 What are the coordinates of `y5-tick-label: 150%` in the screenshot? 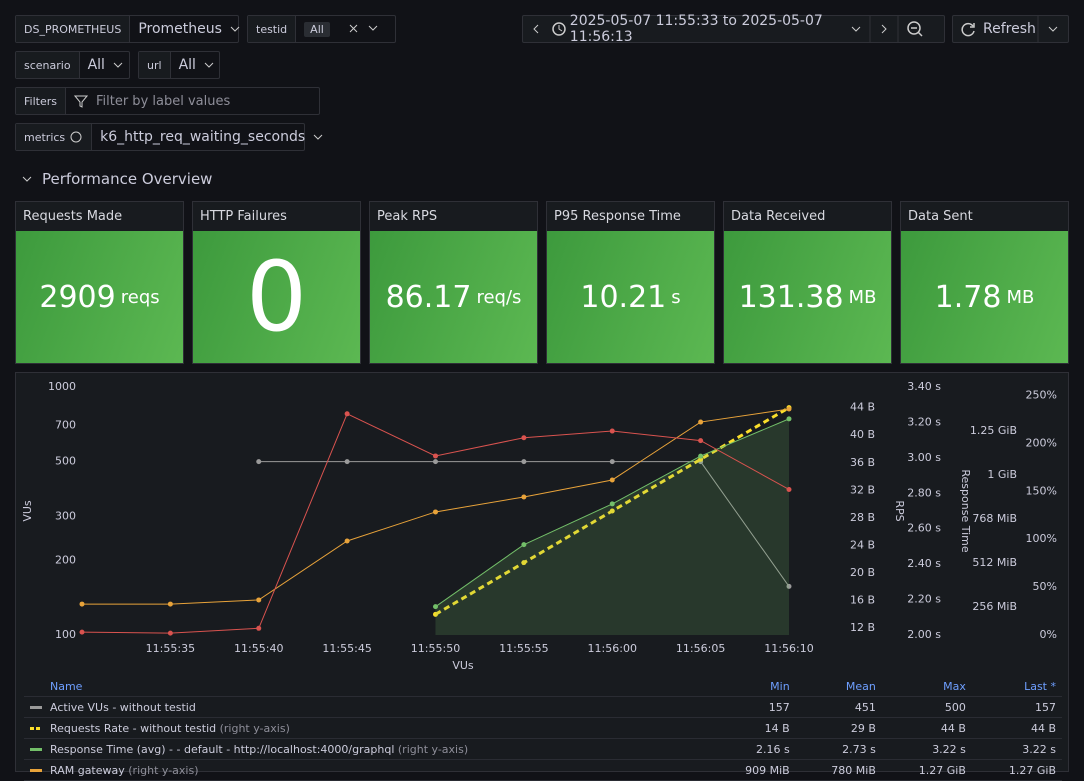 It's located at (1041, 490).